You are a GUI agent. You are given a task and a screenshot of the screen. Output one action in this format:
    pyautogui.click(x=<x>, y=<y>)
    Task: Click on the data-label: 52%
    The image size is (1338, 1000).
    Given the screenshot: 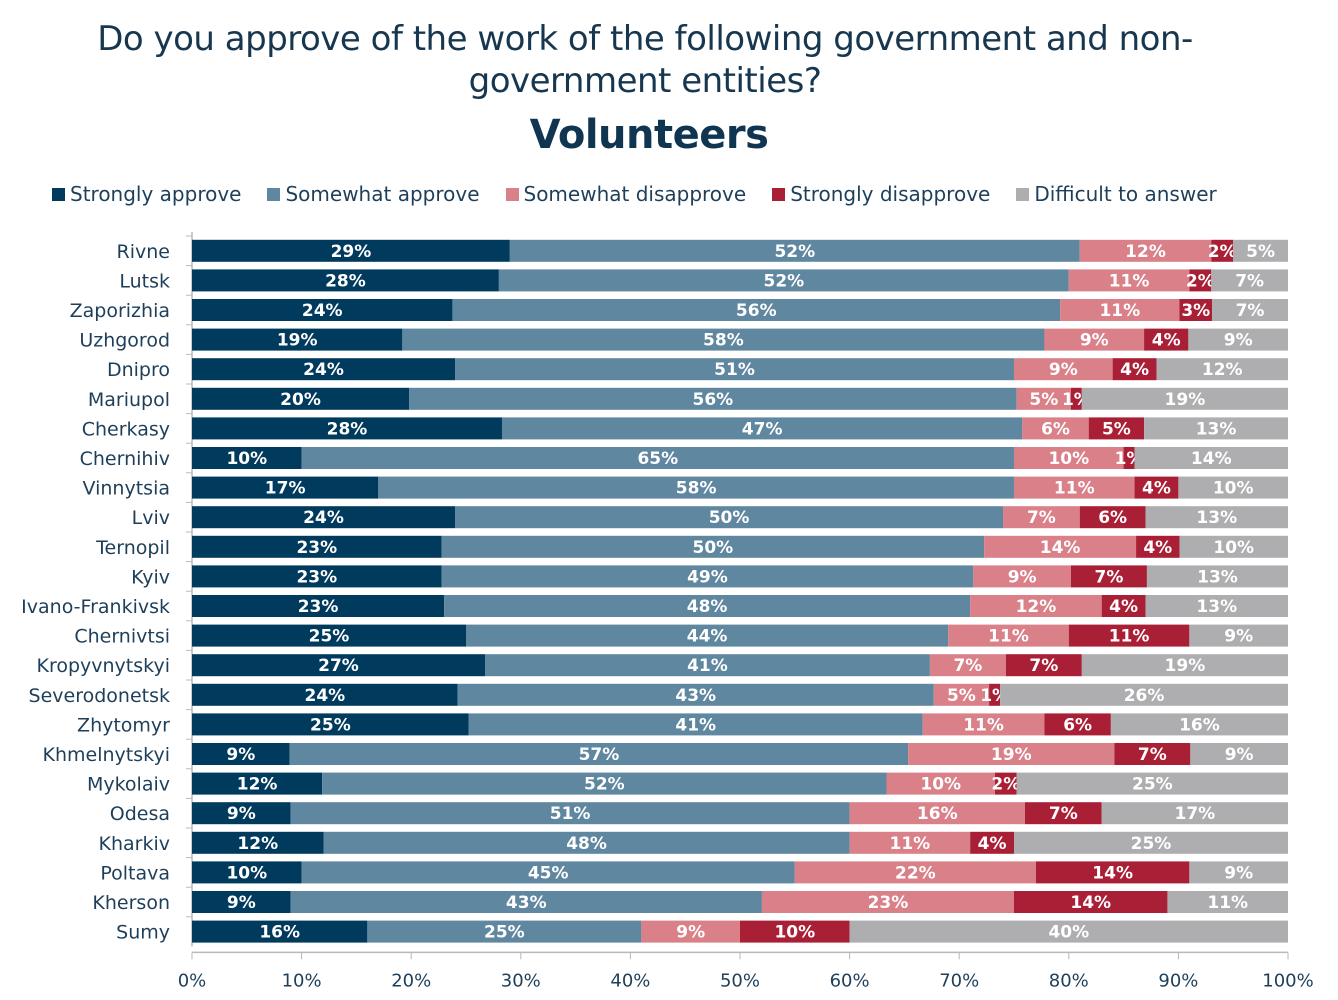 What is the action you would take?
    pyautogui.click(x=794, y=252)
    